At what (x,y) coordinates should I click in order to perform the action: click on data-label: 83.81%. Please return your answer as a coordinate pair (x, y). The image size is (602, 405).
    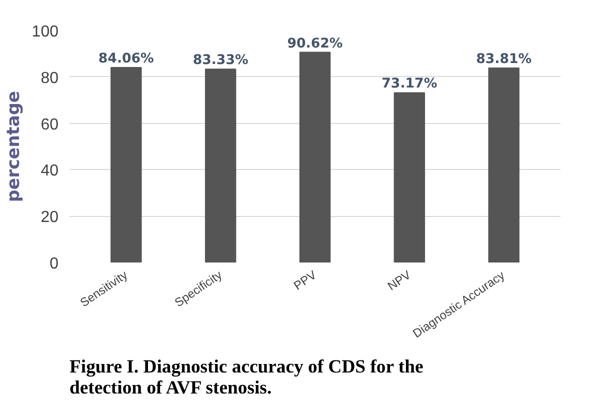
    Looking at the image, I should click on (504, 60).